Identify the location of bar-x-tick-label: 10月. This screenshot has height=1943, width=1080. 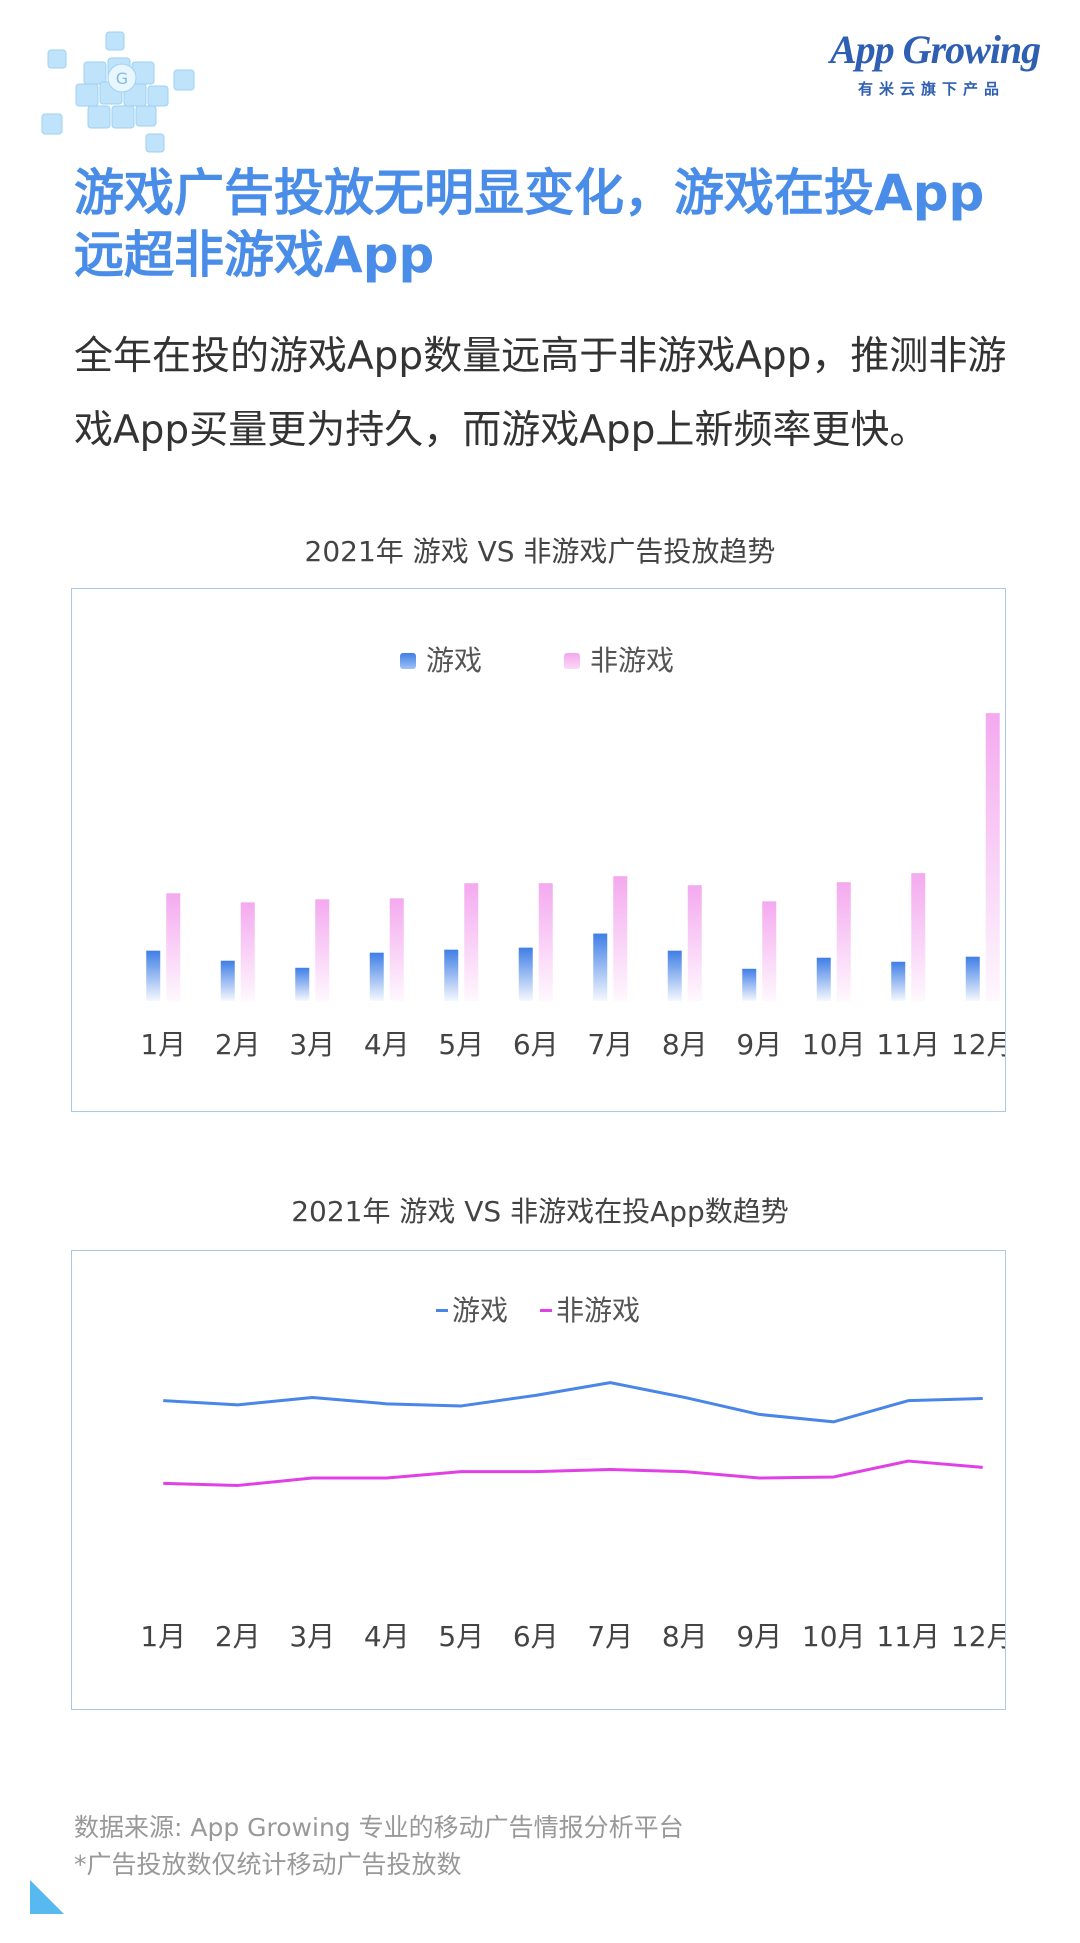
(834, 1044).